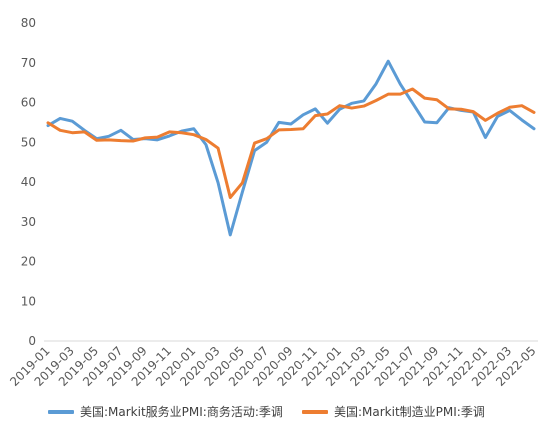 Image resolution: width=550 pixels, height=434 pixels. I want to click on legend-swatch-manufacturing, so click(315, 411).